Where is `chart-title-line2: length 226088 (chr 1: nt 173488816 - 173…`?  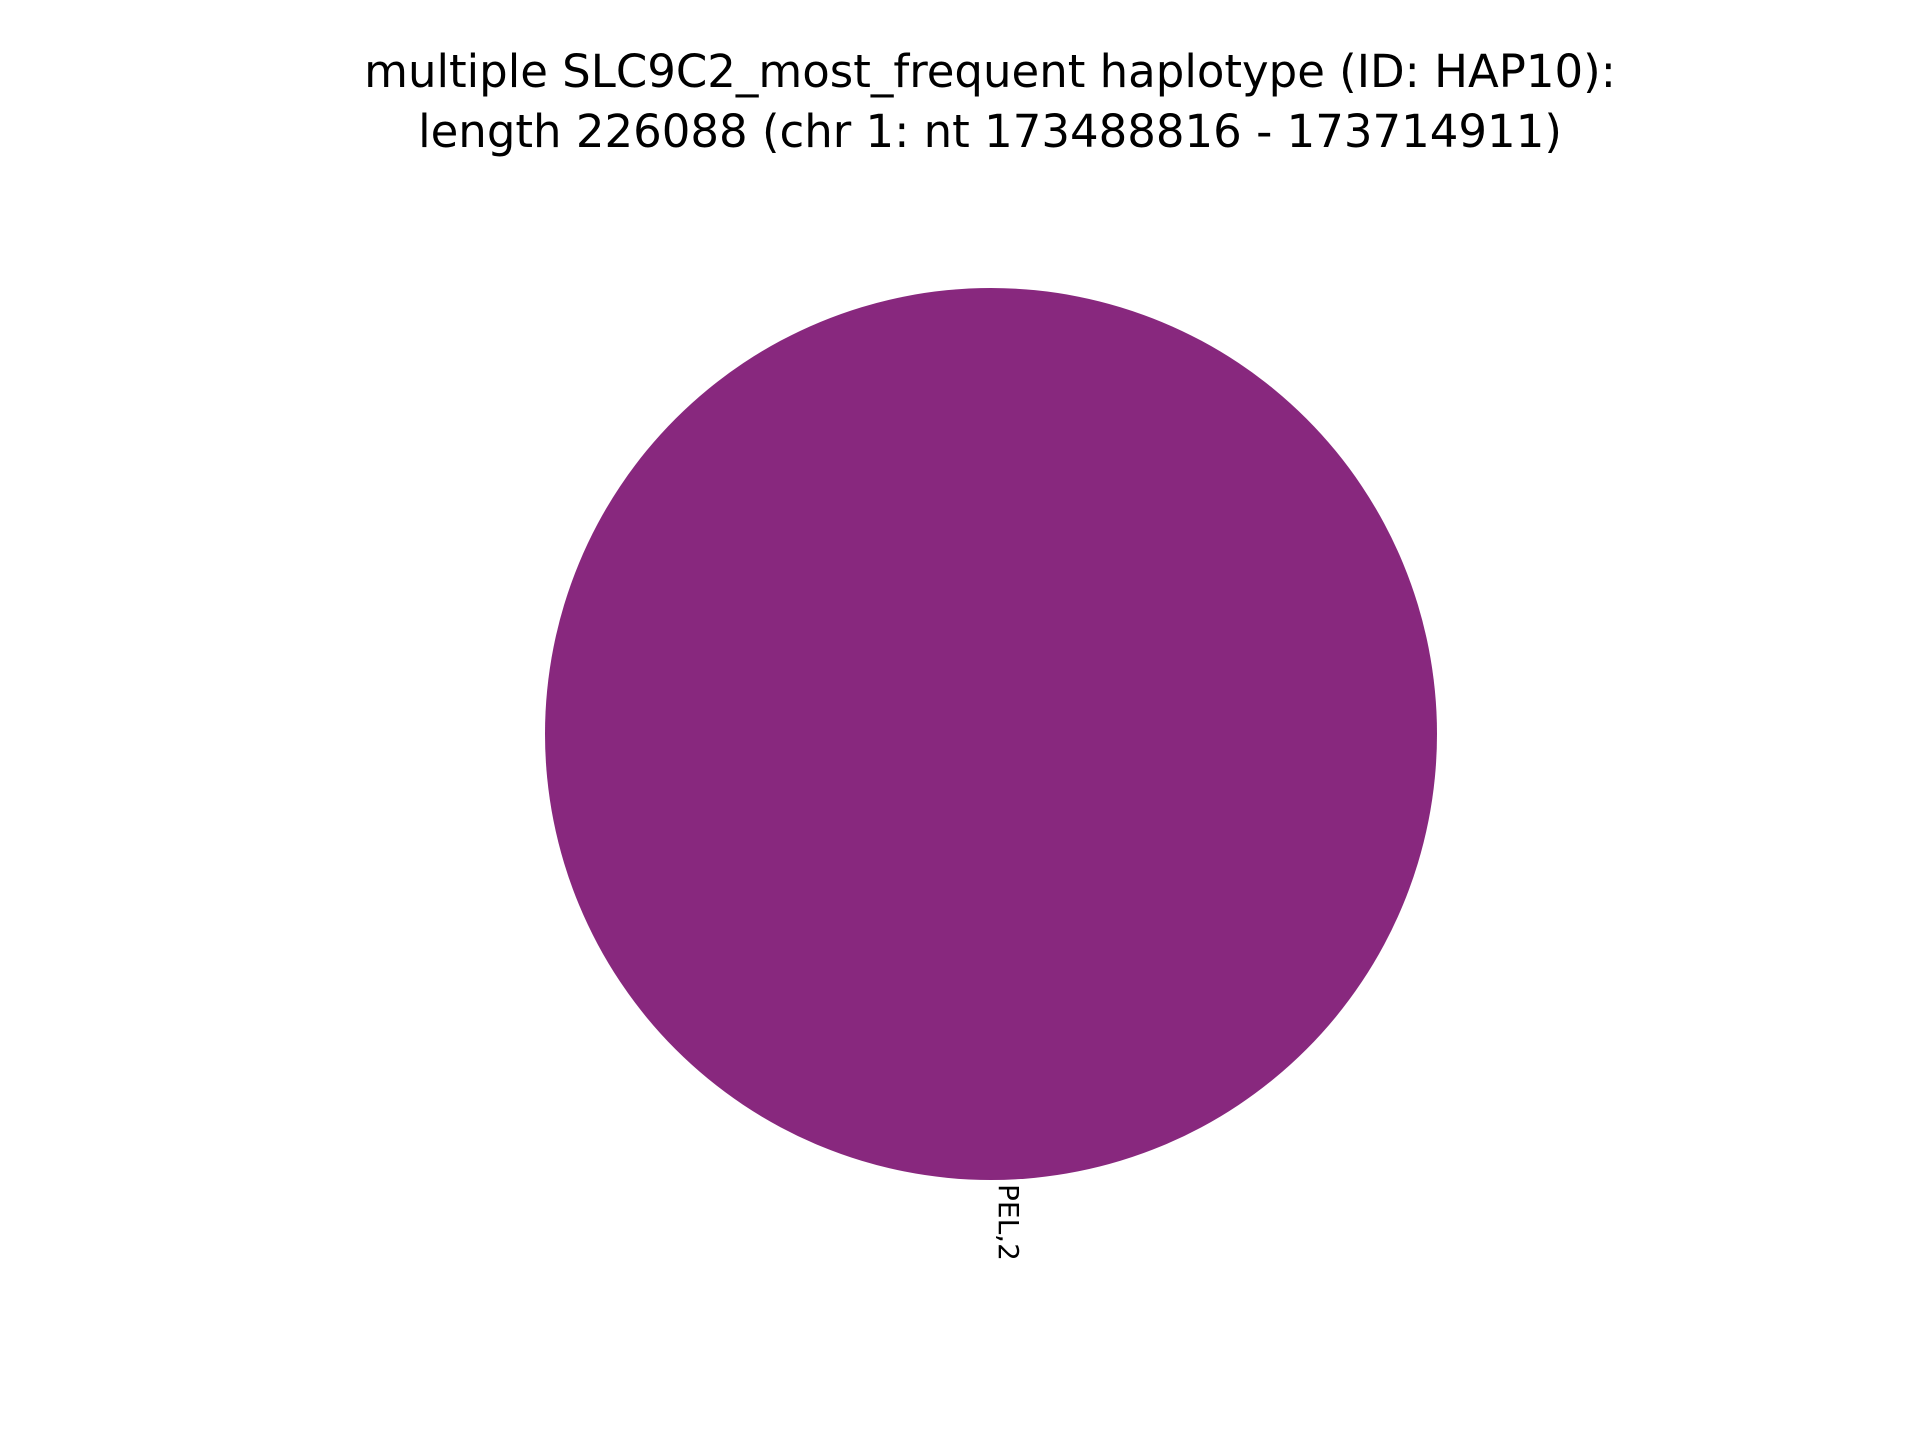 chart-title-line2: length 226088 (chr 1: nt 173488816 - 173… is located at coordinates (990, 131).